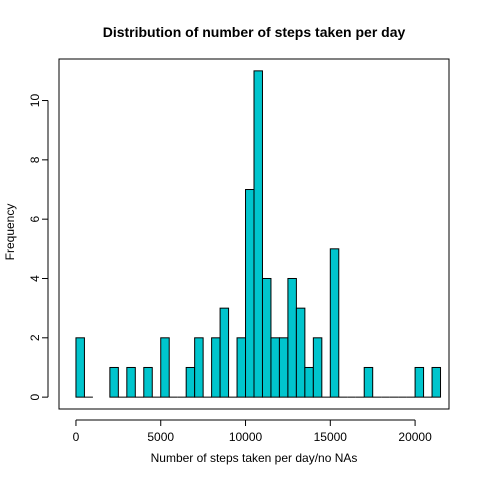 The width and height of the screenshot is (480, 480). I want to click on y-tick-label: 6, so click(35, 219).